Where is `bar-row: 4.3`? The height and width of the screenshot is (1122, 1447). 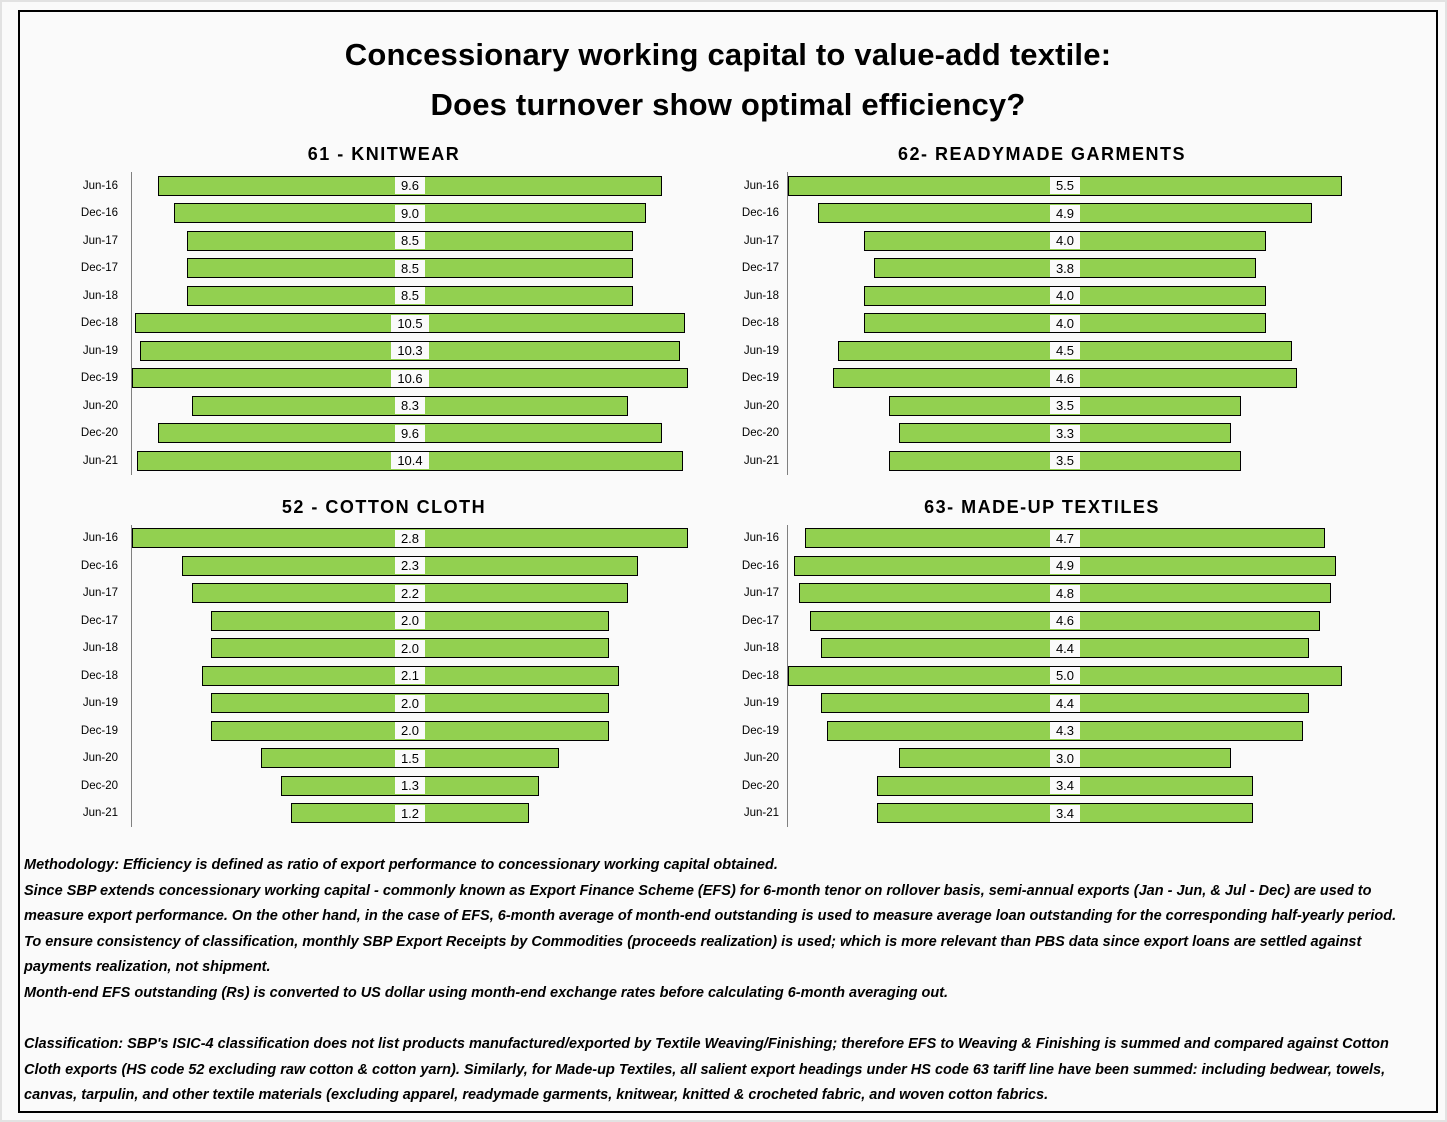 bar-row: 4.3 is located at coordinates (1065, 731).